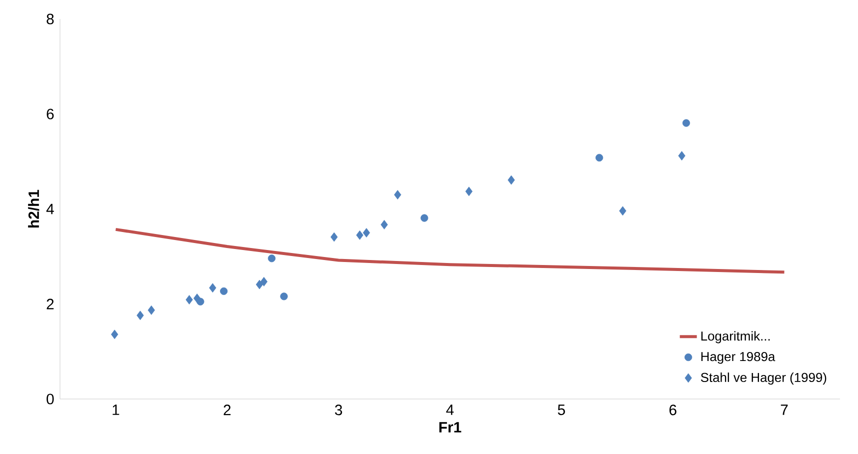 This screenshot has width=858, height=454. Describe the element at coordinates (34, 209) in the screenshot. I see `y-axis-title: h2/h1` at that location.